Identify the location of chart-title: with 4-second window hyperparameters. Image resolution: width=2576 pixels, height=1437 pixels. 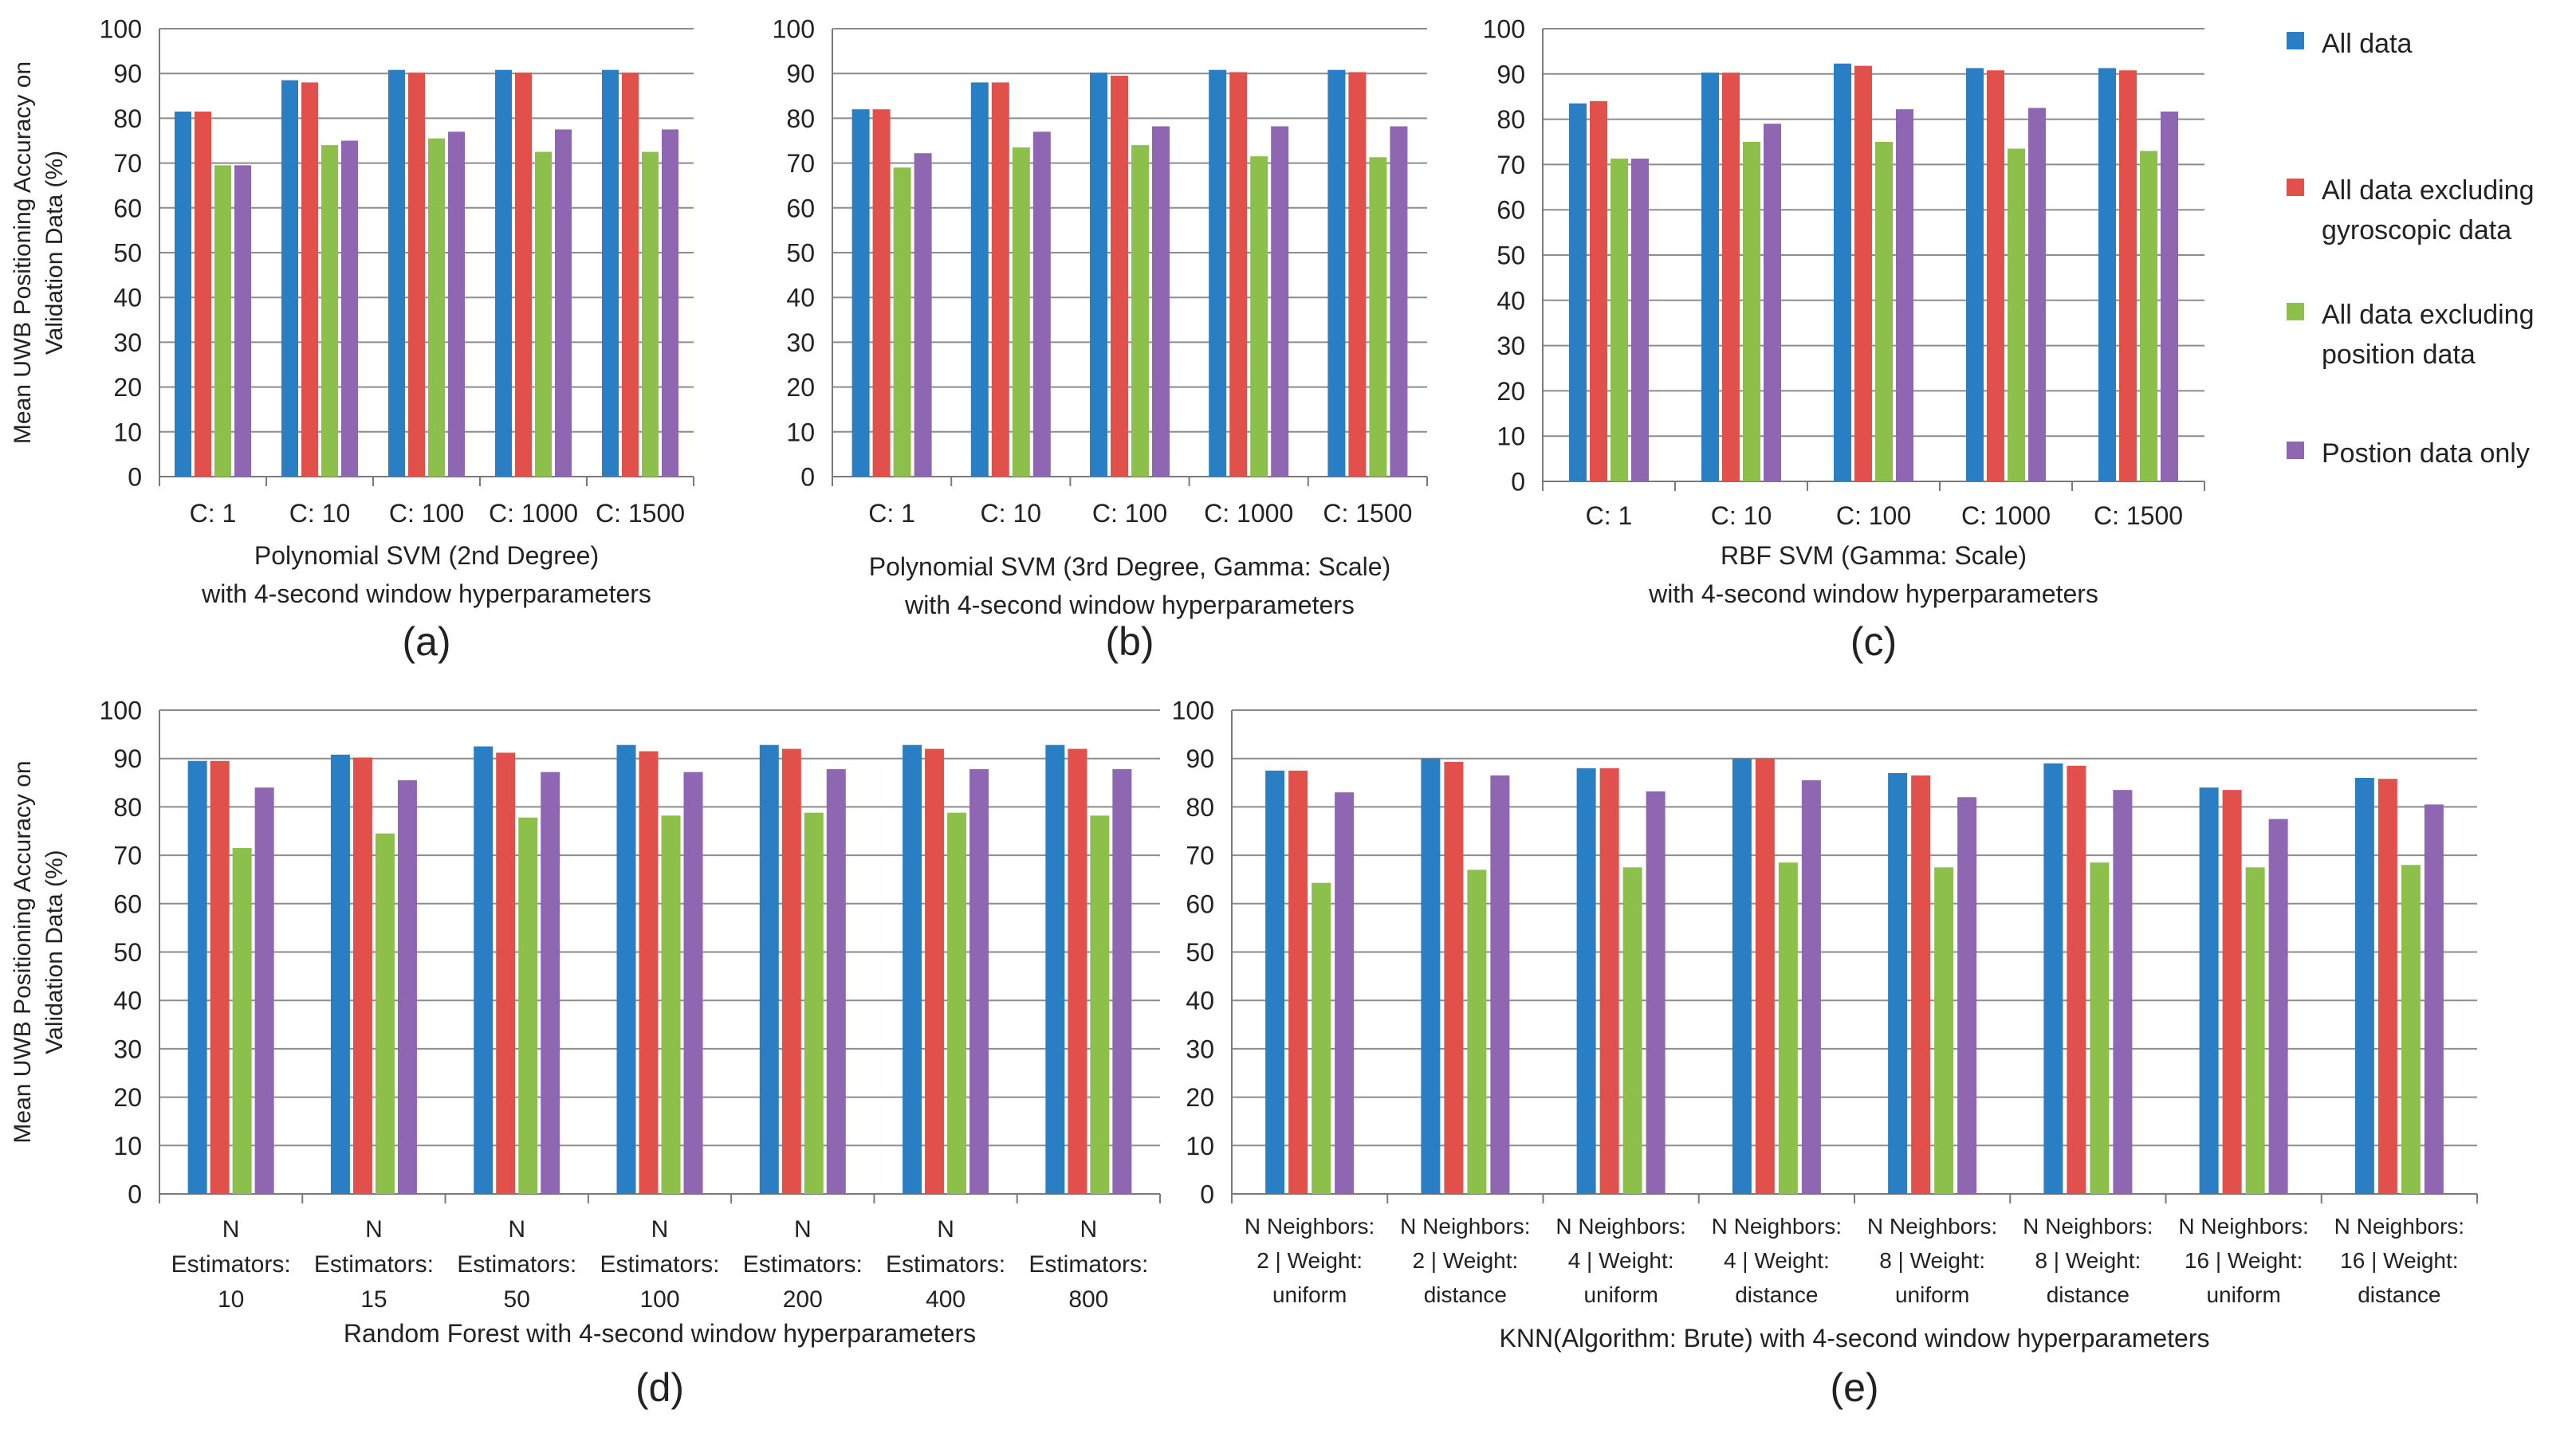
(1130, 605).